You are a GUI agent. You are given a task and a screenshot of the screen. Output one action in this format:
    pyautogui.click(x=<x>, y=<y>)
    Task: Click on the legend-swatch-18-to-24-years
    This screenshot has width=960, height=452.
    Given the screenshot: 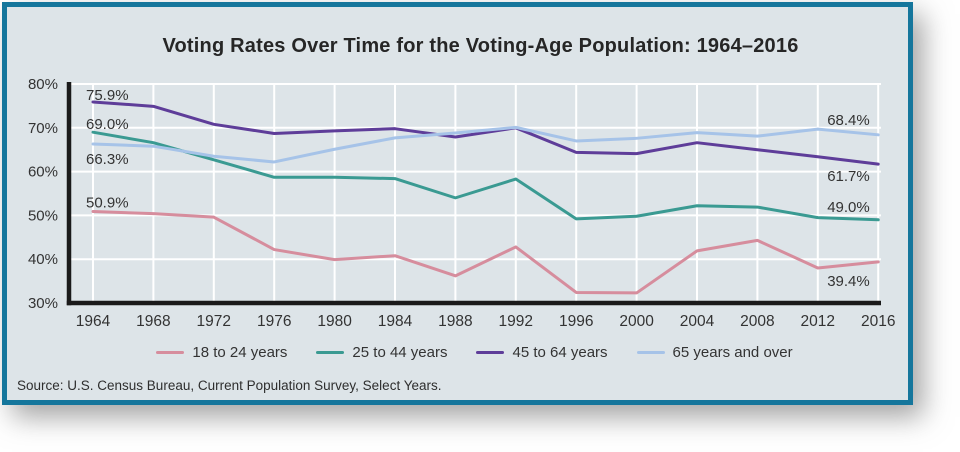 What is the action you would take?
    pyautogui.click(x=170, y=352)
    